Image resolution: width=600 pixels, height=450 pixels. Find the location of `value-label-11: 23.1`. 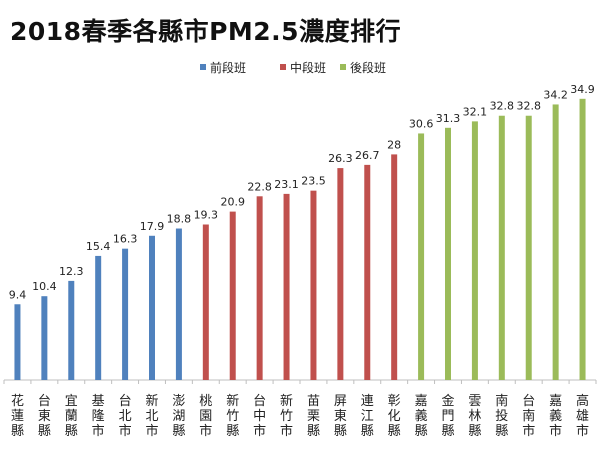

value-label-11: 23.1 is located at coordinates (286, 184).